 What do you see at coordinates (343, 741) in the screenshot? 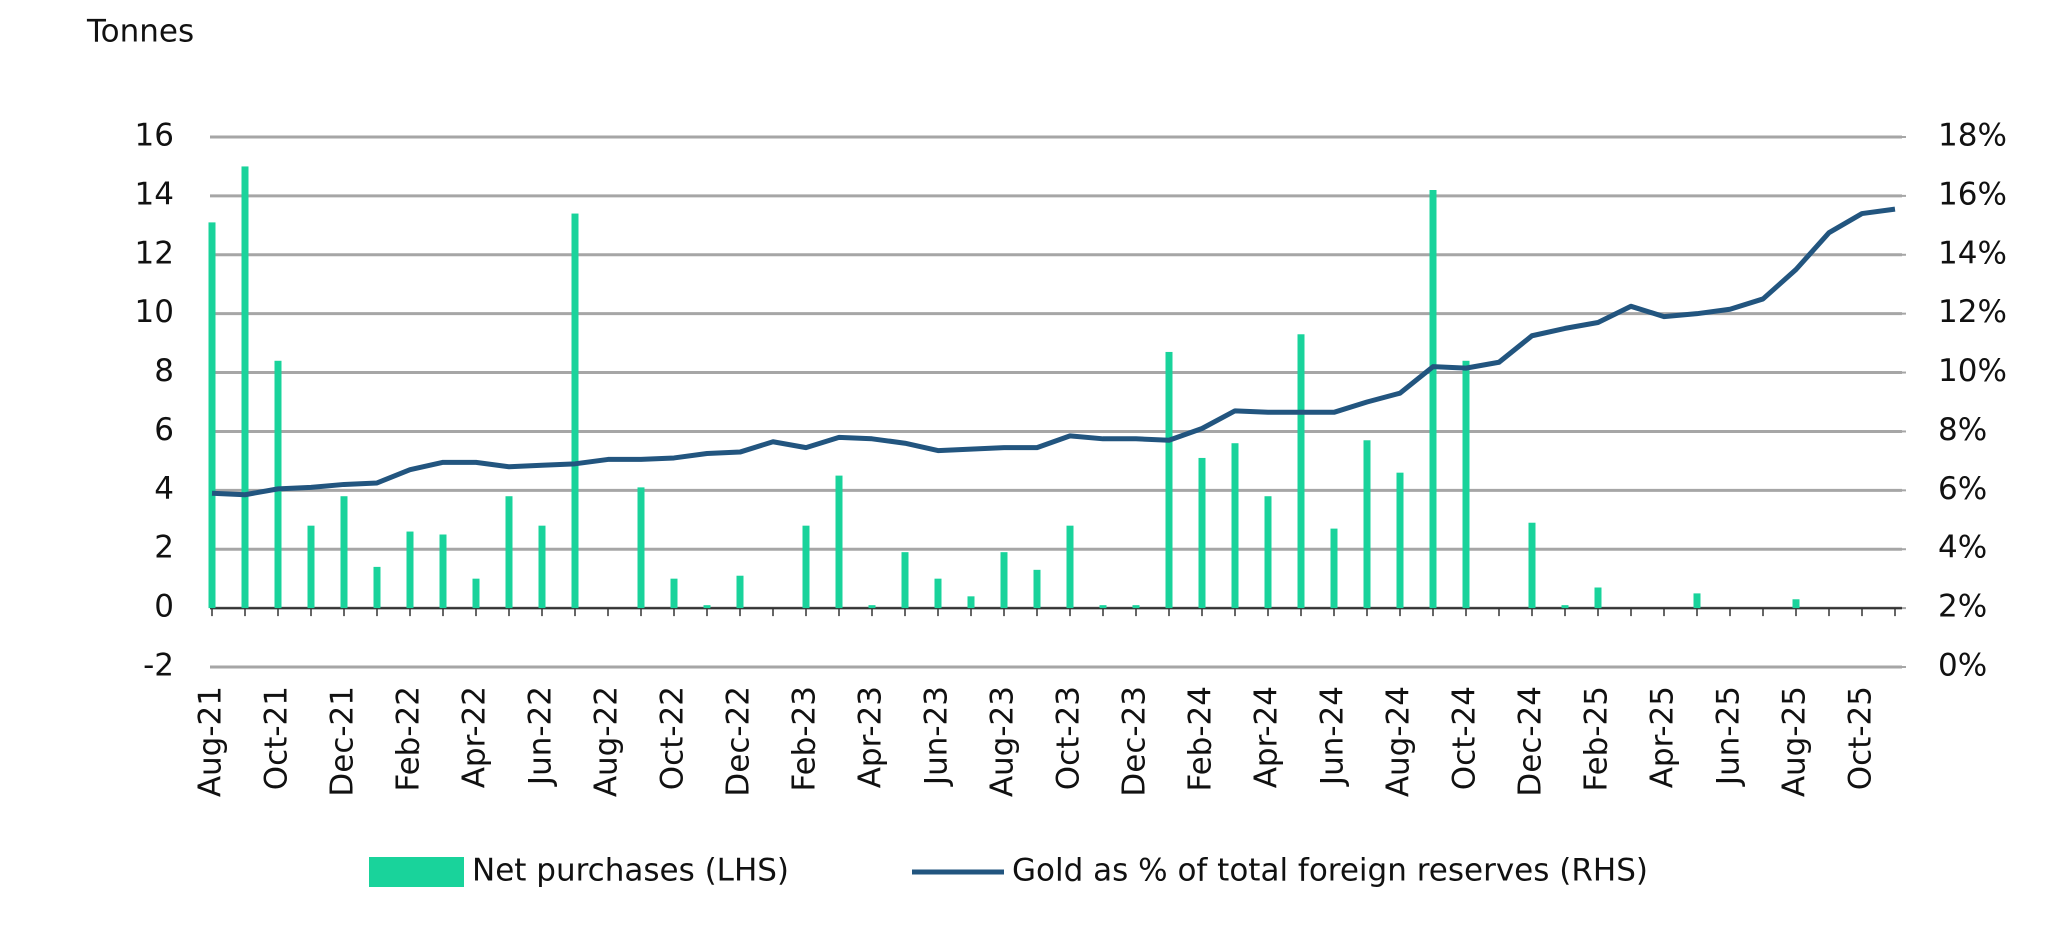
I see `x-tick-label: Dec-21` at bounding box center [343, 741].